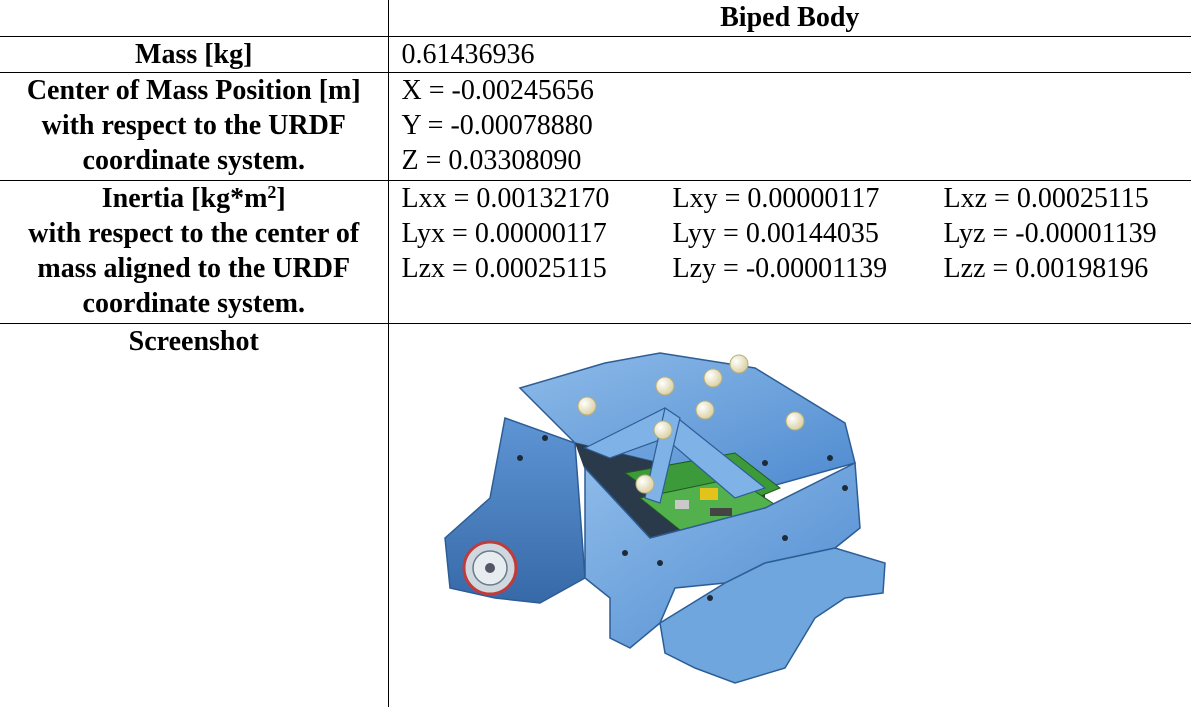  What do you see at coordinates (780, 268) in the screenshot?
I see `inertia-lzy: Lzy = -0.00001139` at bounding box center [780, 268].